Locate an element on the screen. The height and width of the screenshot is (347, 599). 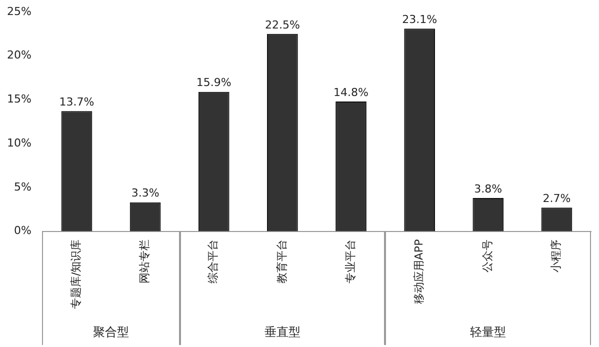
data-label: 15.9% is located at coordinates (214, 83).